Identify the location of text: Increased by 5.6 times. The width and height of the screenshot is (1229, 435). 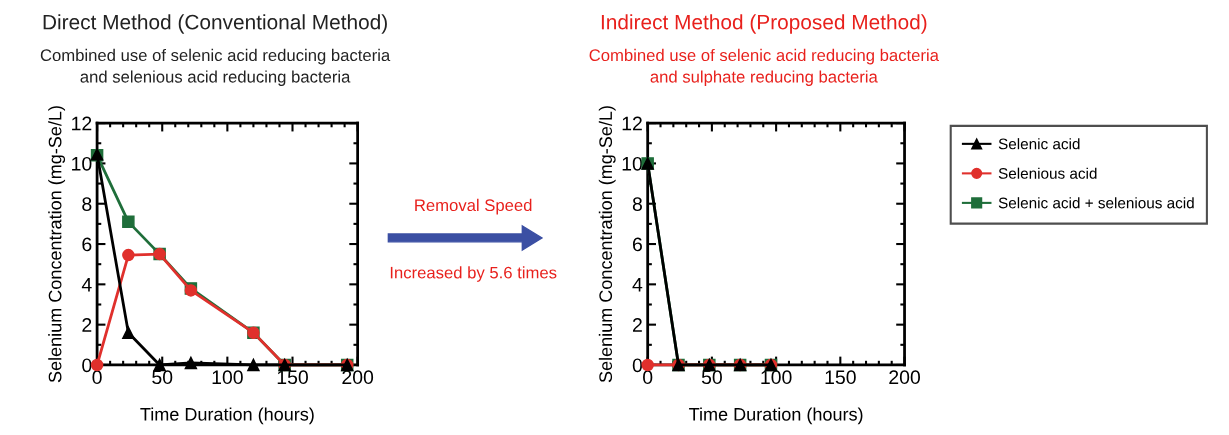
(473, 274).